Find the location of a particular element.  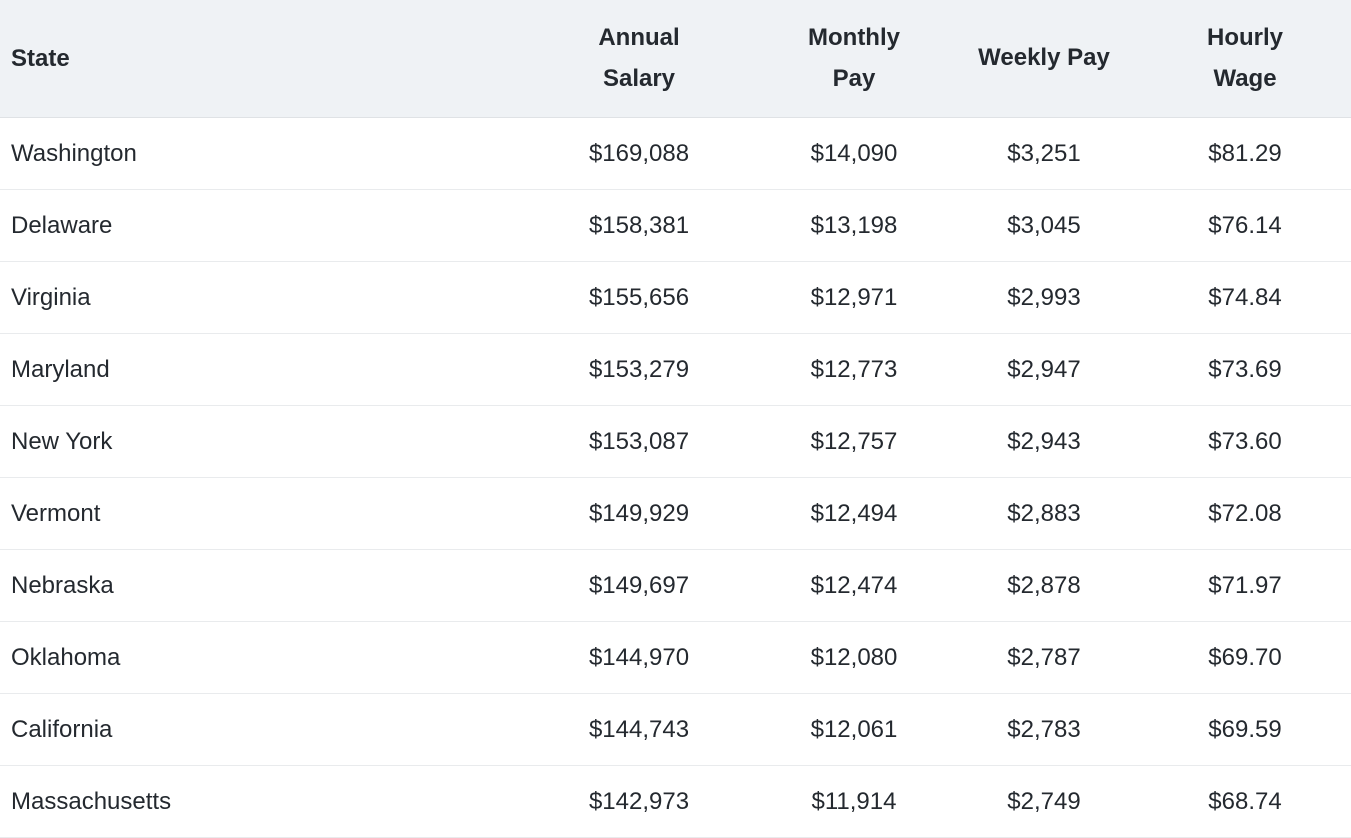

cell-hourly-wage: $81.29 is located at coordinates (1245, 153).